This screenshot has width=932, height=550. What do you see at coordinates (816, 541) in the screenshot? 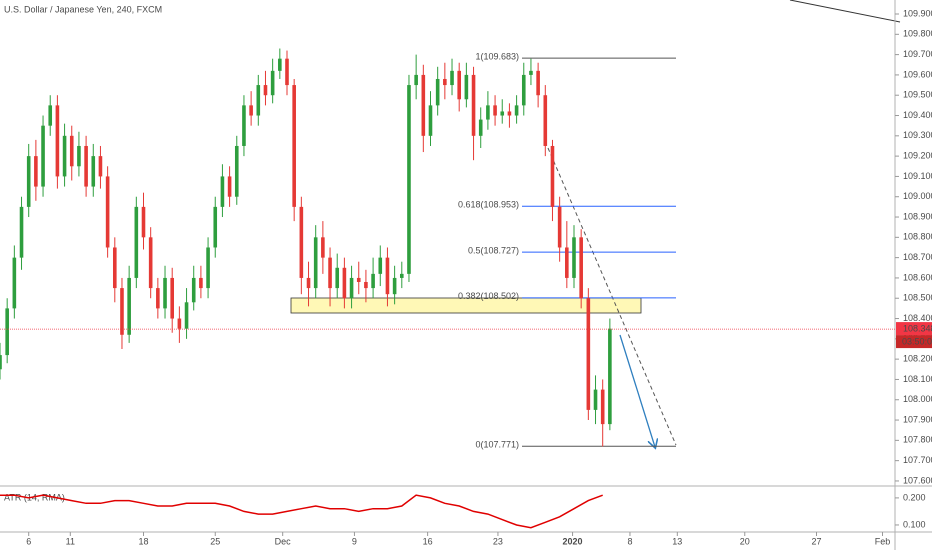
I see `x-tick-label: 27` at bounding box center [816, 541].